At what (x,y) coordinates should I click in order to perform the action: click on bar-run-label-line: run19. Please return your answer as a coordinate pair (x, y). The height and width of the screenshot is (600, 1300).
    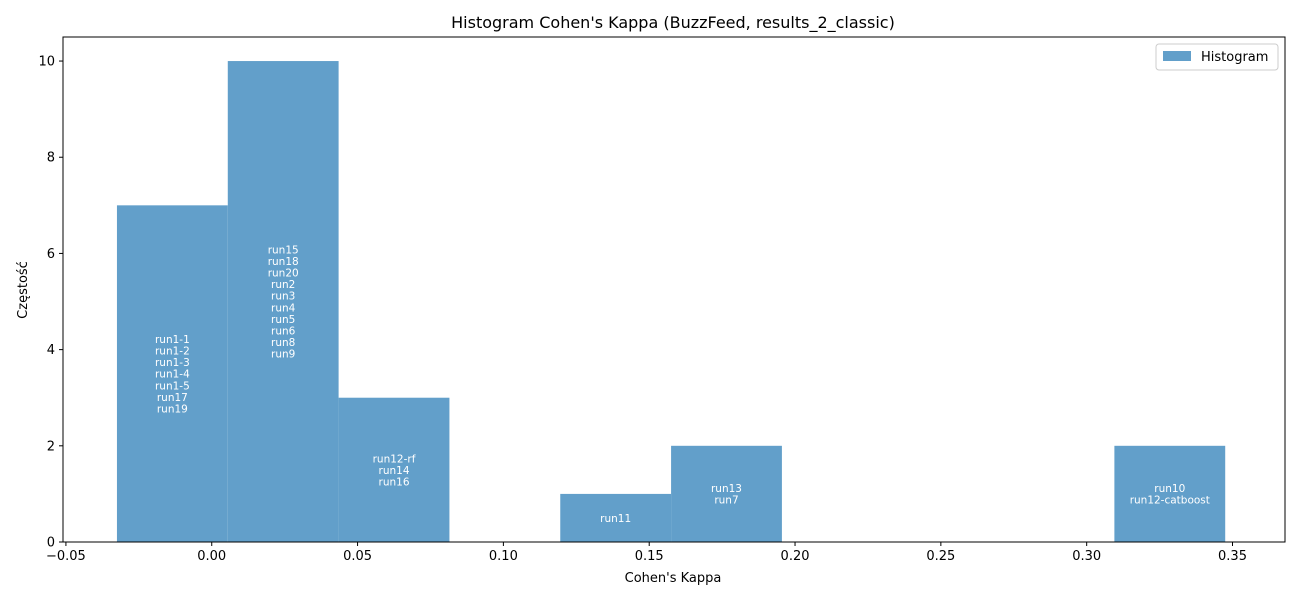
    Looking at the image, I should click on (172, 409).